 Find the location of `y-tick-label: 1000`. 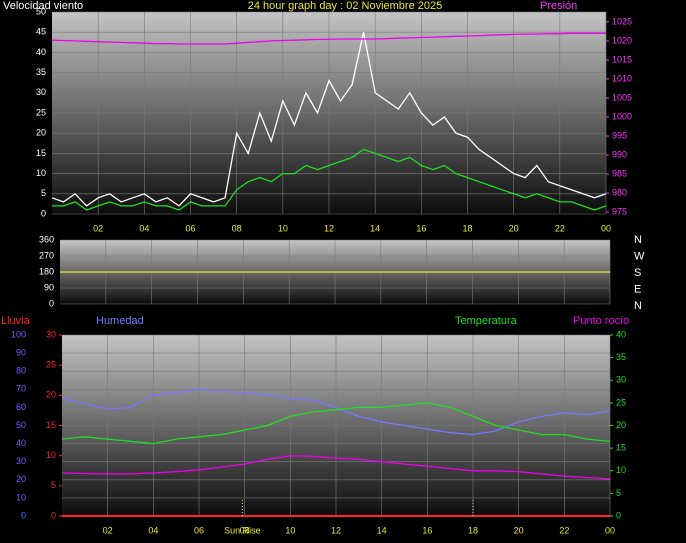

y-tick-label: 1000 is located at coordinates (622, 116).